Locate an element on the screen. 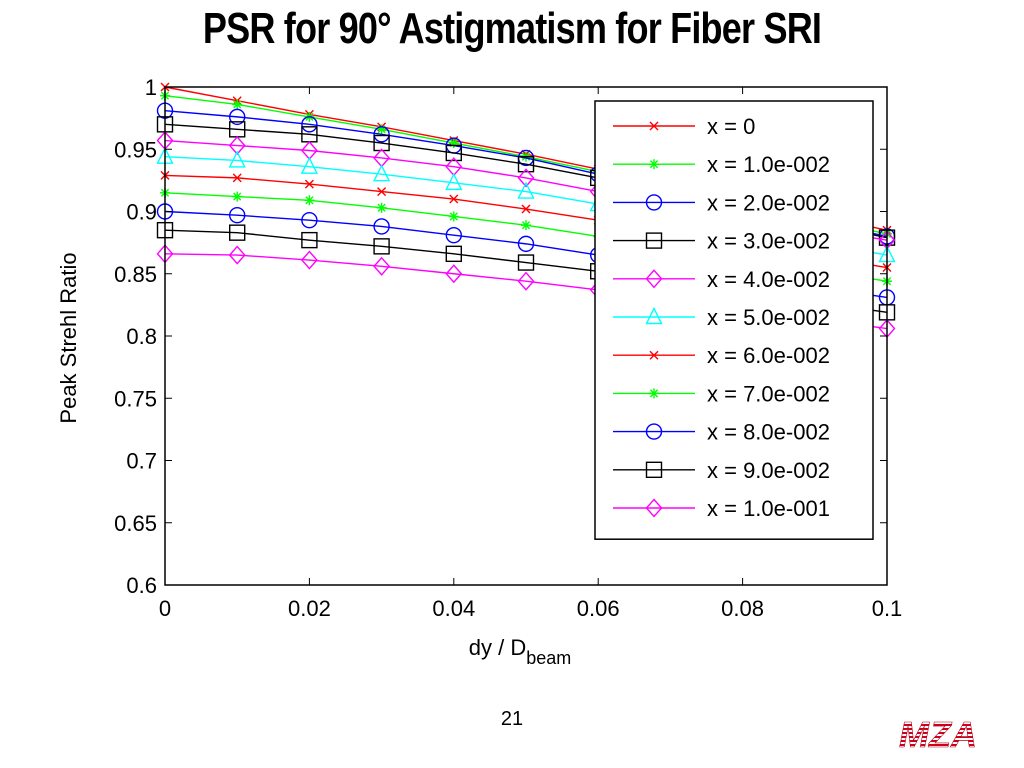  legend-label: x = 4.0e-002 is located at coordinates (768, 279).